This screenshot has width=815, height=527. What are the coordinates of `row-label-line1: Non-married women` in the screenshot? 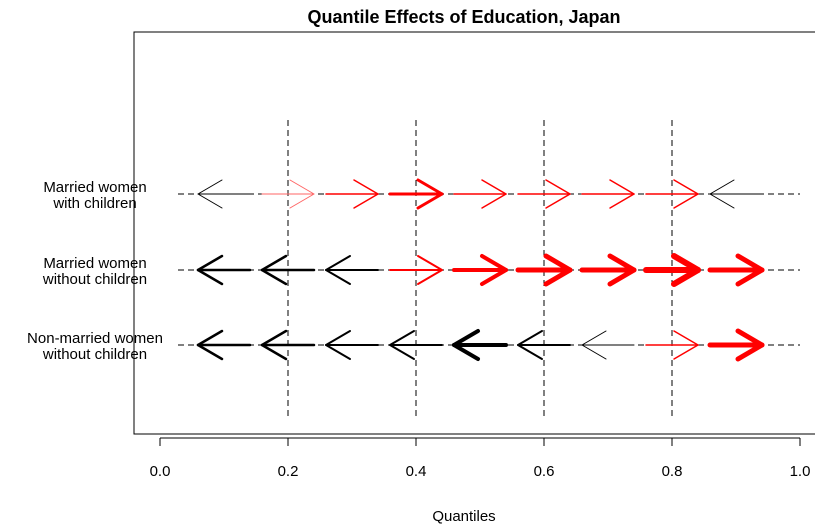 It's located at (95, 338).